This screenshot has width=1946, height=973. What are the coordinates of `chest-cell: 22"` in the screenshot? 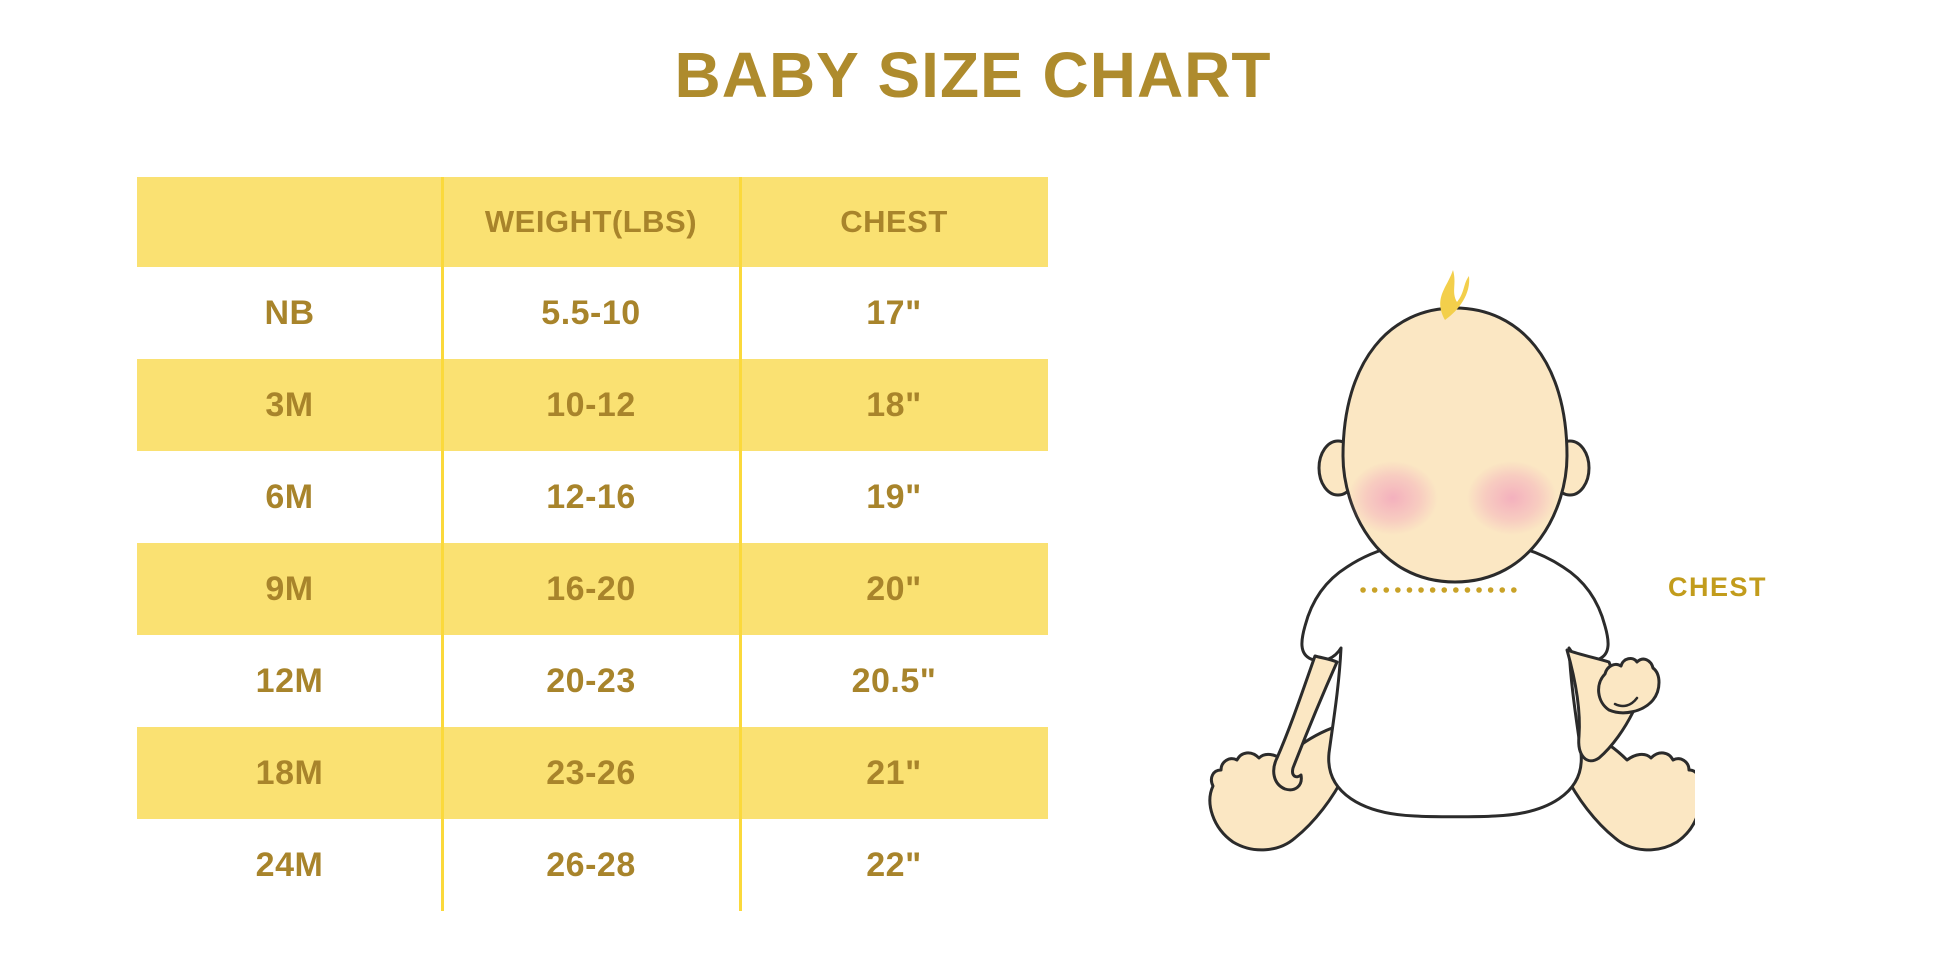 It's located at (894, 864).